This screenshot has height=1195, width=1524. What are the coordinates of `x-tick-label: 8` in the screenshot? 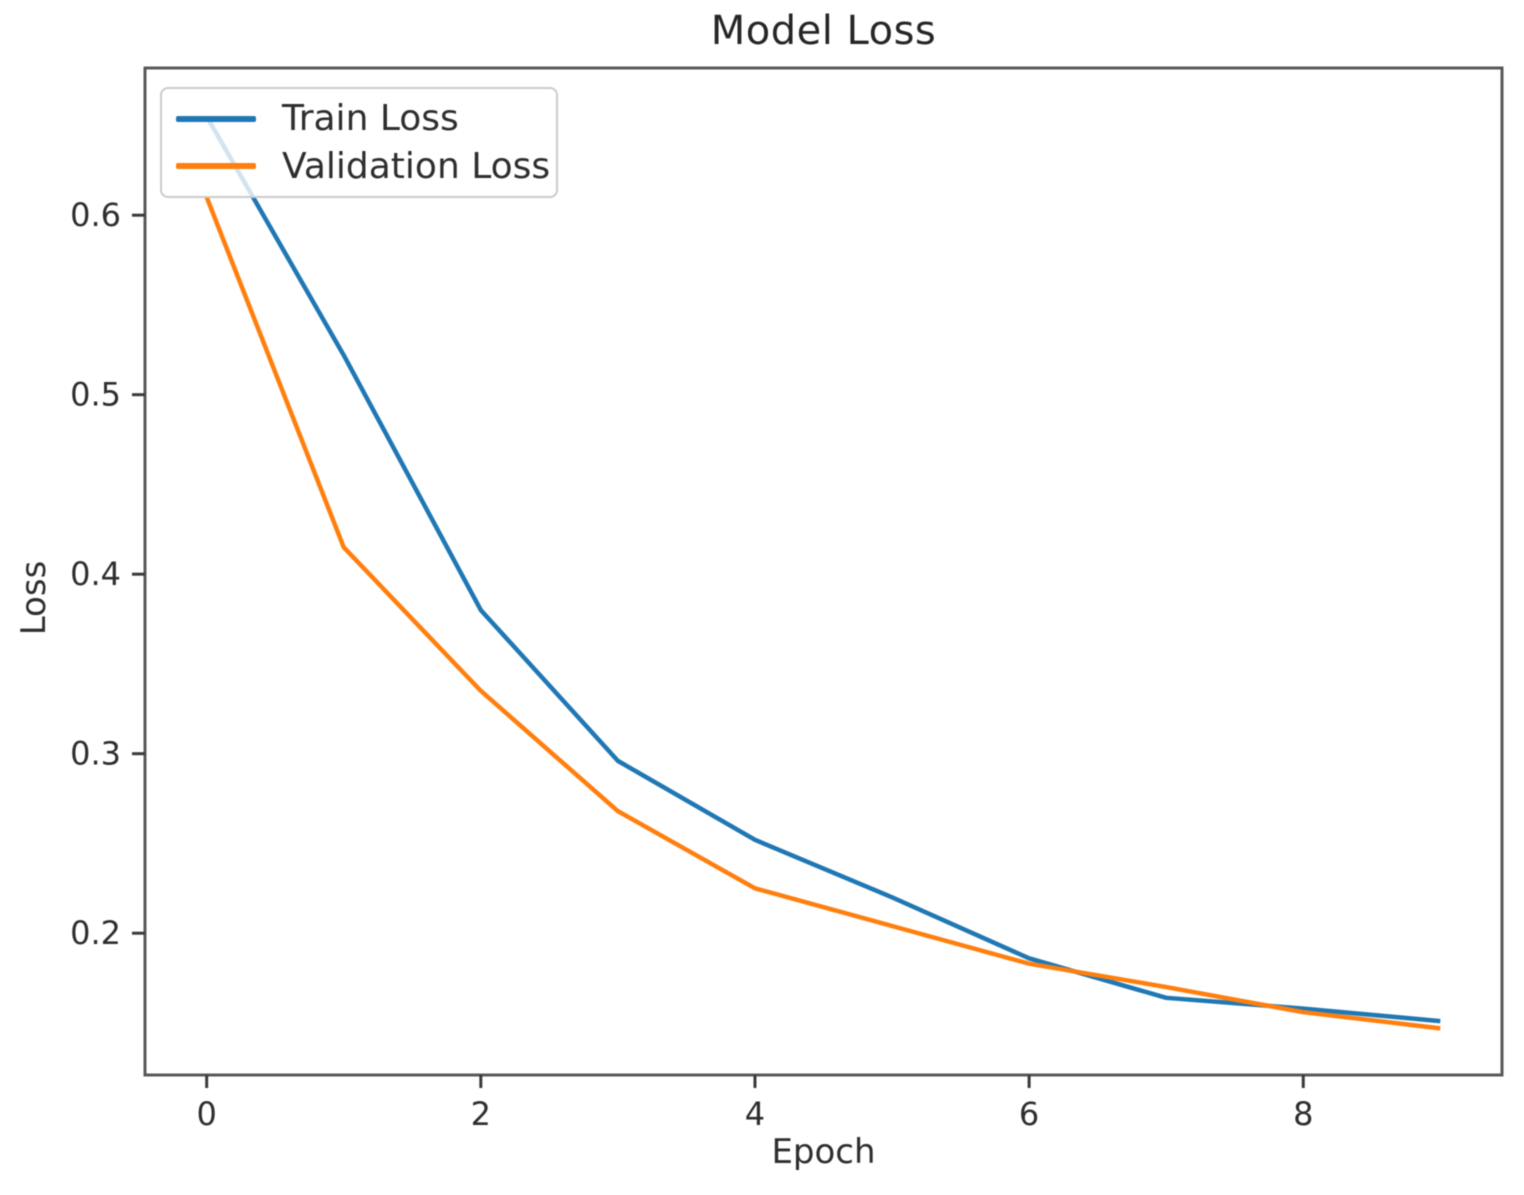 It's located at (1303, 1114).